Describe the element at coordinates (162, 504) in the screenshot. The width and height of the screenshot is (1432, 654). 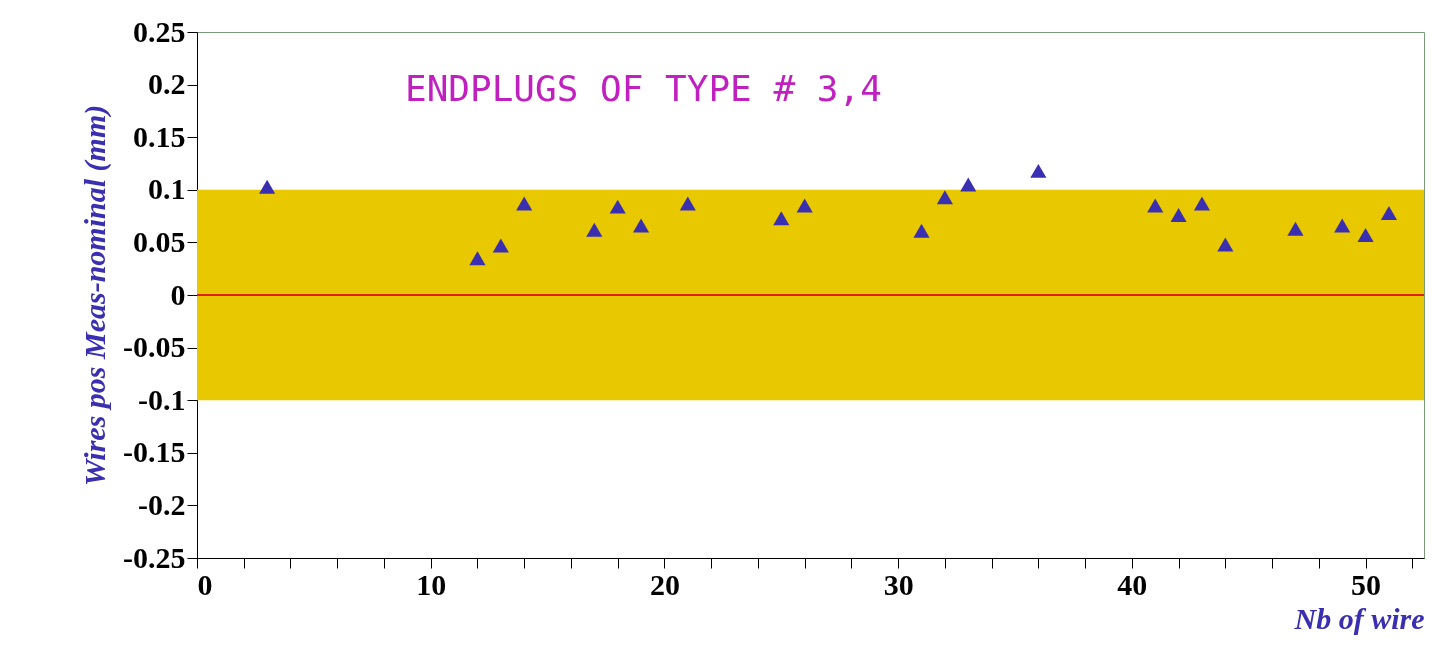
I see `y-tick-label: -0.2` at that location.